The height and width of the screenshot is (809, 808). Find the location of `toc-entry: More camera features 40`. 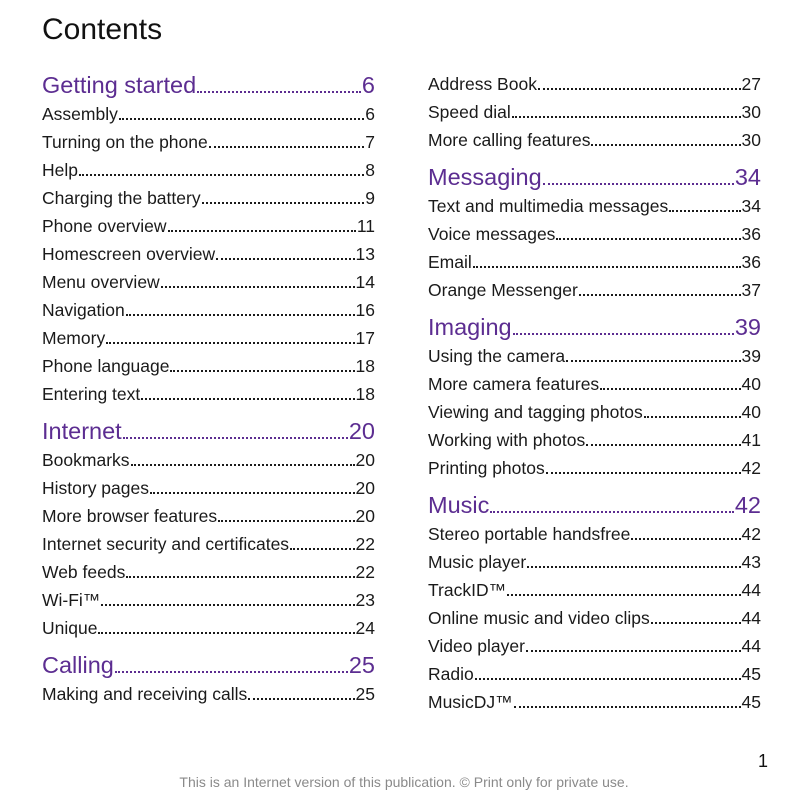

toc-entry: More camera features 40 is located at coordinates (594, 384).